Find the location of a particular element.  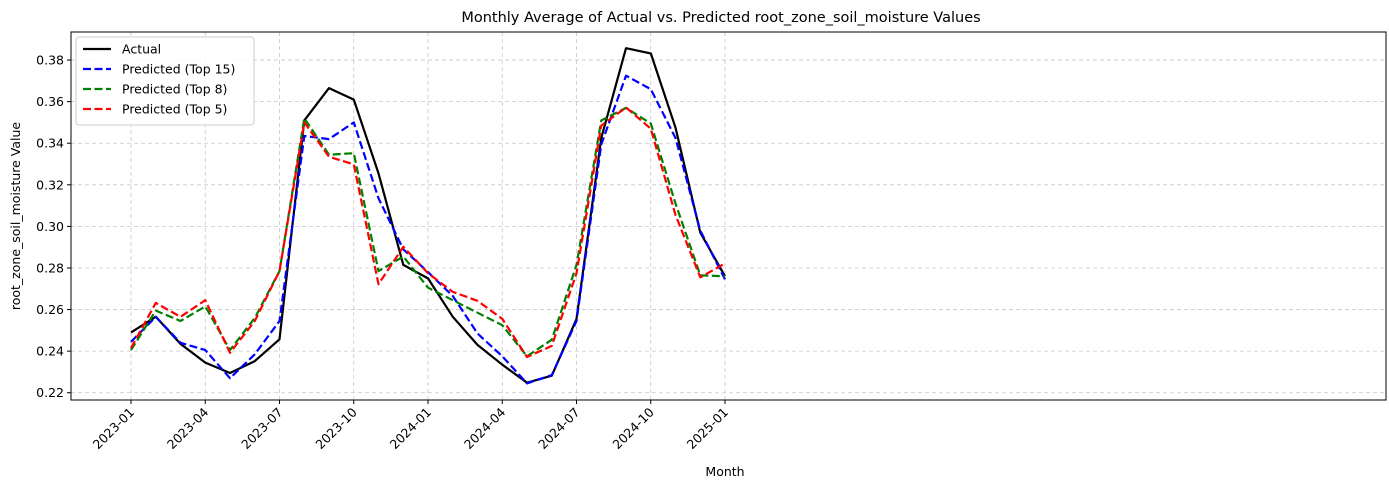

y-axis-label: root_zone_soil_moisture Value is located at coordinates (15, 216).